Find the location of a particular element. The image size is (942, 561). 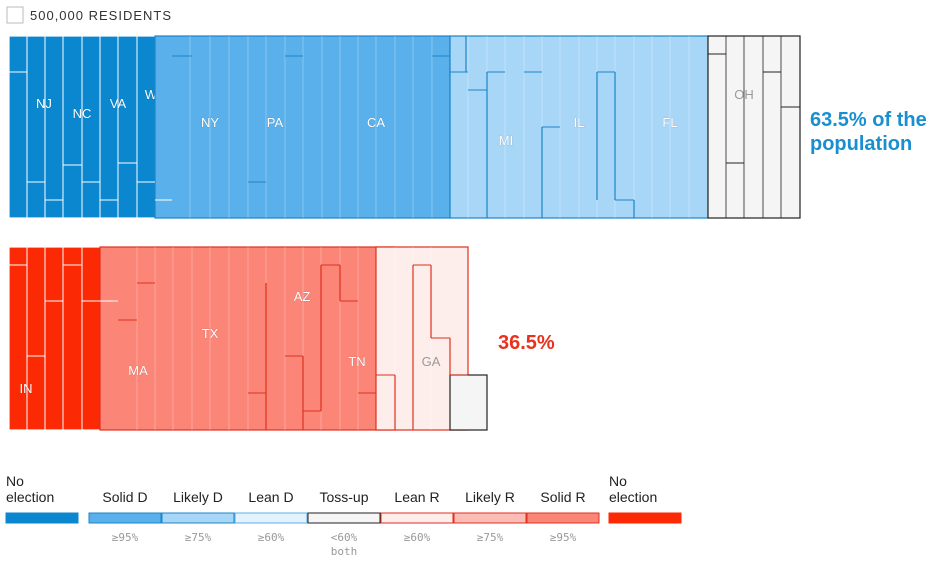

state-label-nc: NC is located at coordinates (82, 113).